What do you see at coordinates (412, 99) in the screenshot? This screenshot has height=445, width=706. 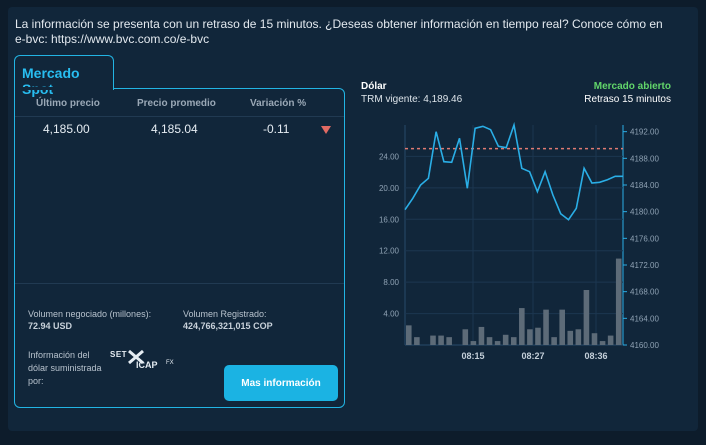 I see `trm-value: TRM vigente: 4,189.46` at bounding box center [412, 99].